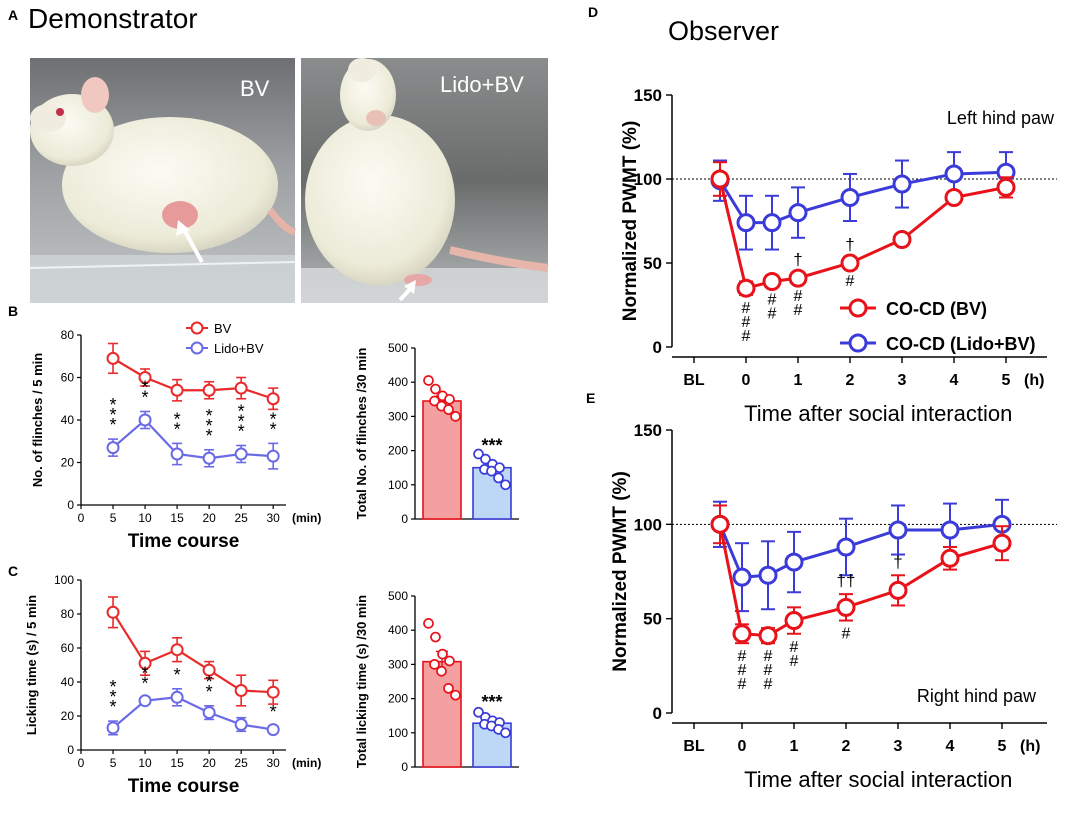  I want to click on legend-swatch-marker, so click(858, 343).